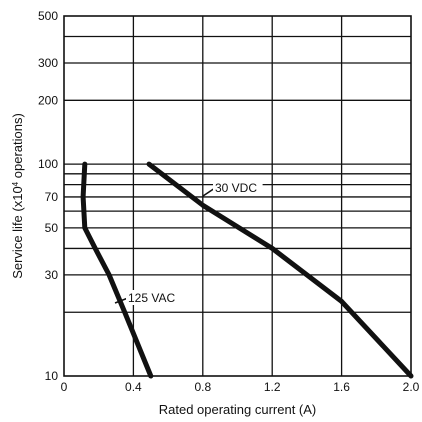  I want to click on series-label: 125 VAC, so click(151, 298).